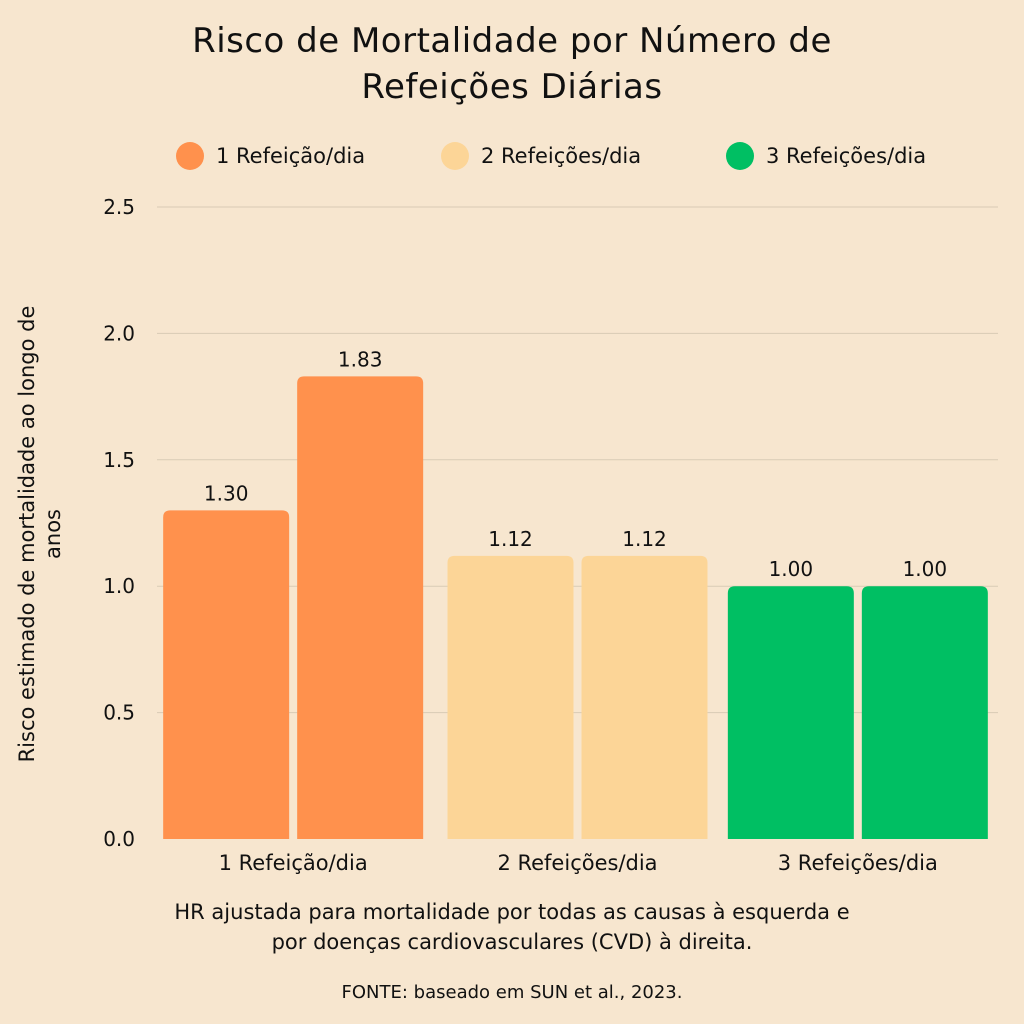 The image size is (1024, 1024). I want to click on y-tick-label: 2.0, so click(119, 333).